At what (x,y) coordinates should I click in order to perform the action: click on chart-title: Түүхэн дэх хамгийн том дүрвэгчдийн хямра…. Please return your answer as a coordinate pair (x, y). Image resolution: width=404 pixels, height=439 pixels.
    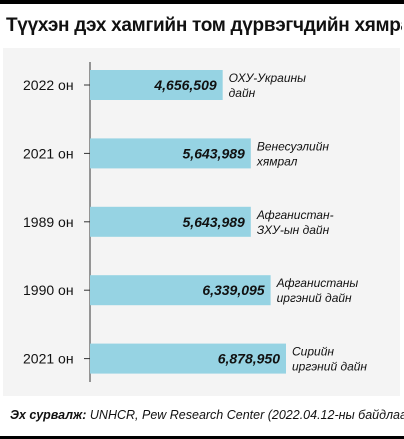
    Looking at the image, I should click on (204, 25).